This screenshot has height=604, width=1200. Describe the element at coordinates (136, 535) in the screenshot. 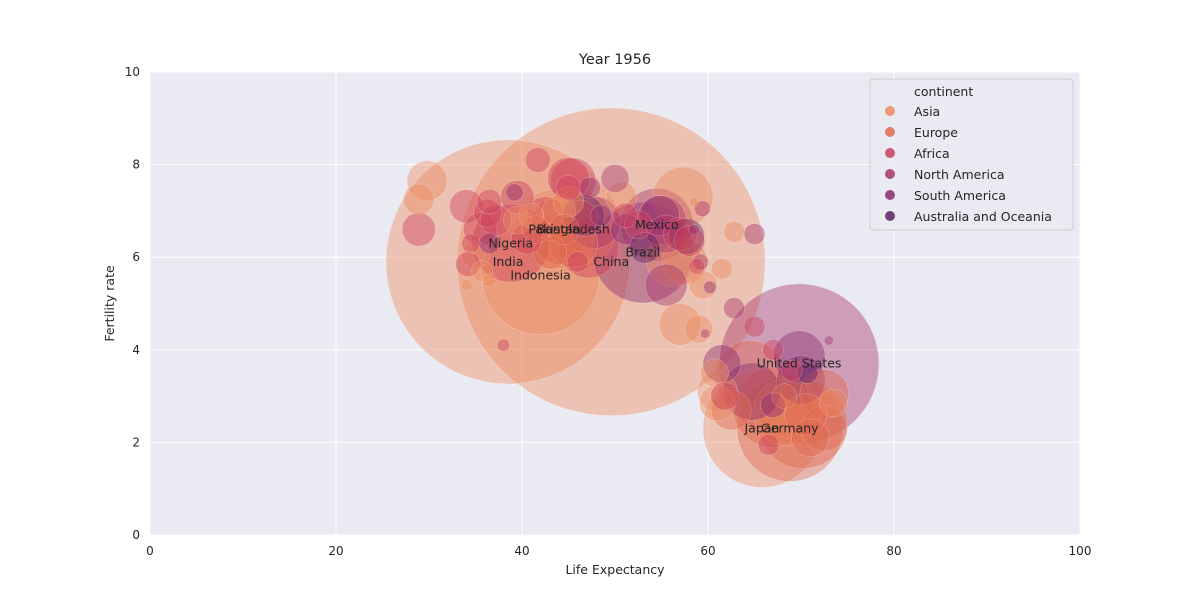

I see `y-tick-label: 0` at that location.